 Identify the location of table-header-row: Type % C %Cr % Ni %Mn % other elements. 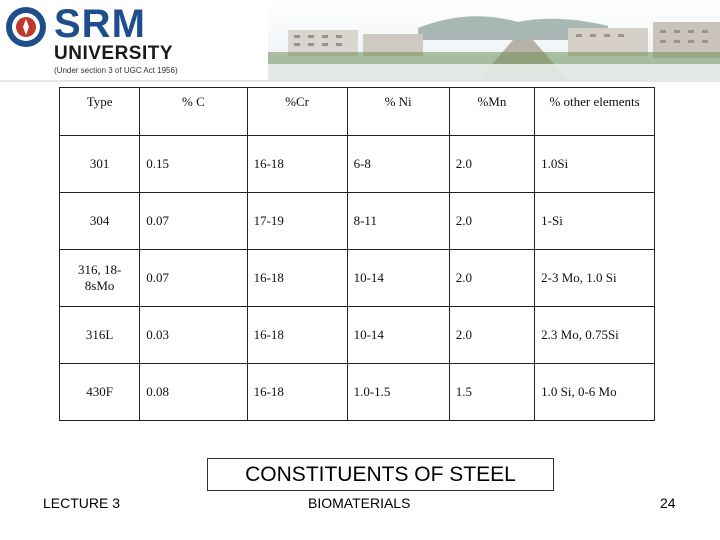
(356, 111).